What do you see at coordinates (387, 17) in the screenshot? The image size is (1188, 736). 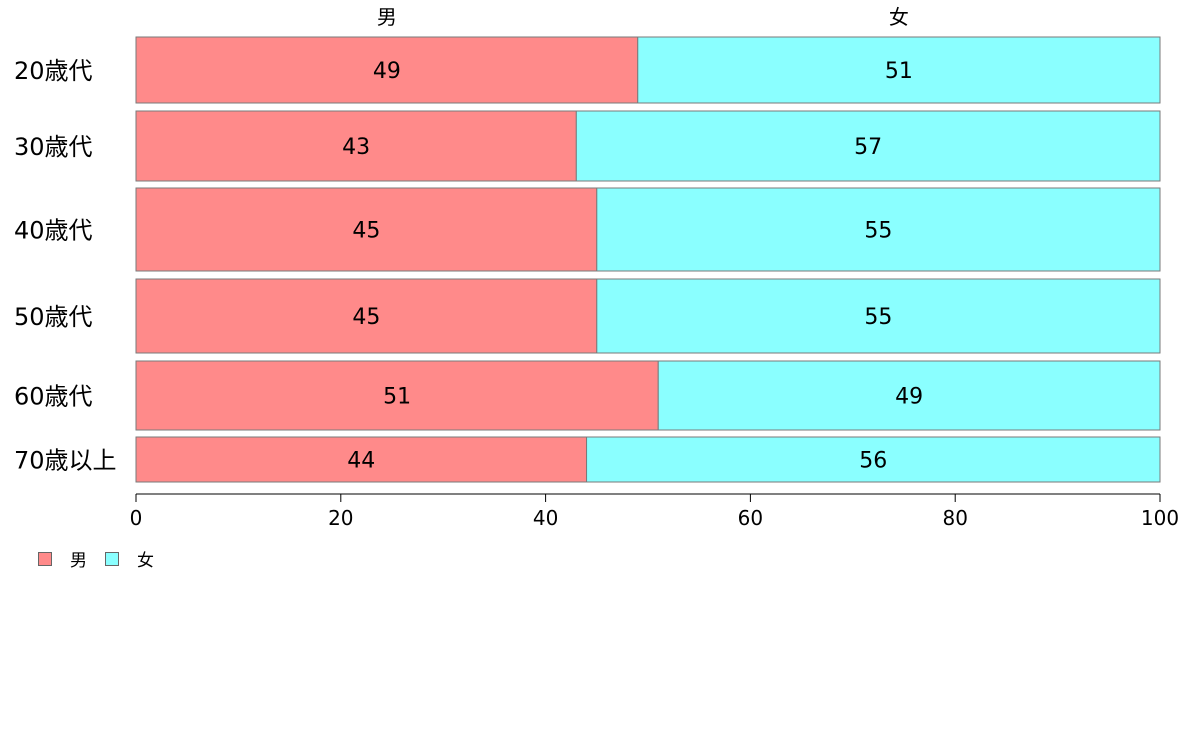 I see `column-header: 男` at bounding box center [387, 17].